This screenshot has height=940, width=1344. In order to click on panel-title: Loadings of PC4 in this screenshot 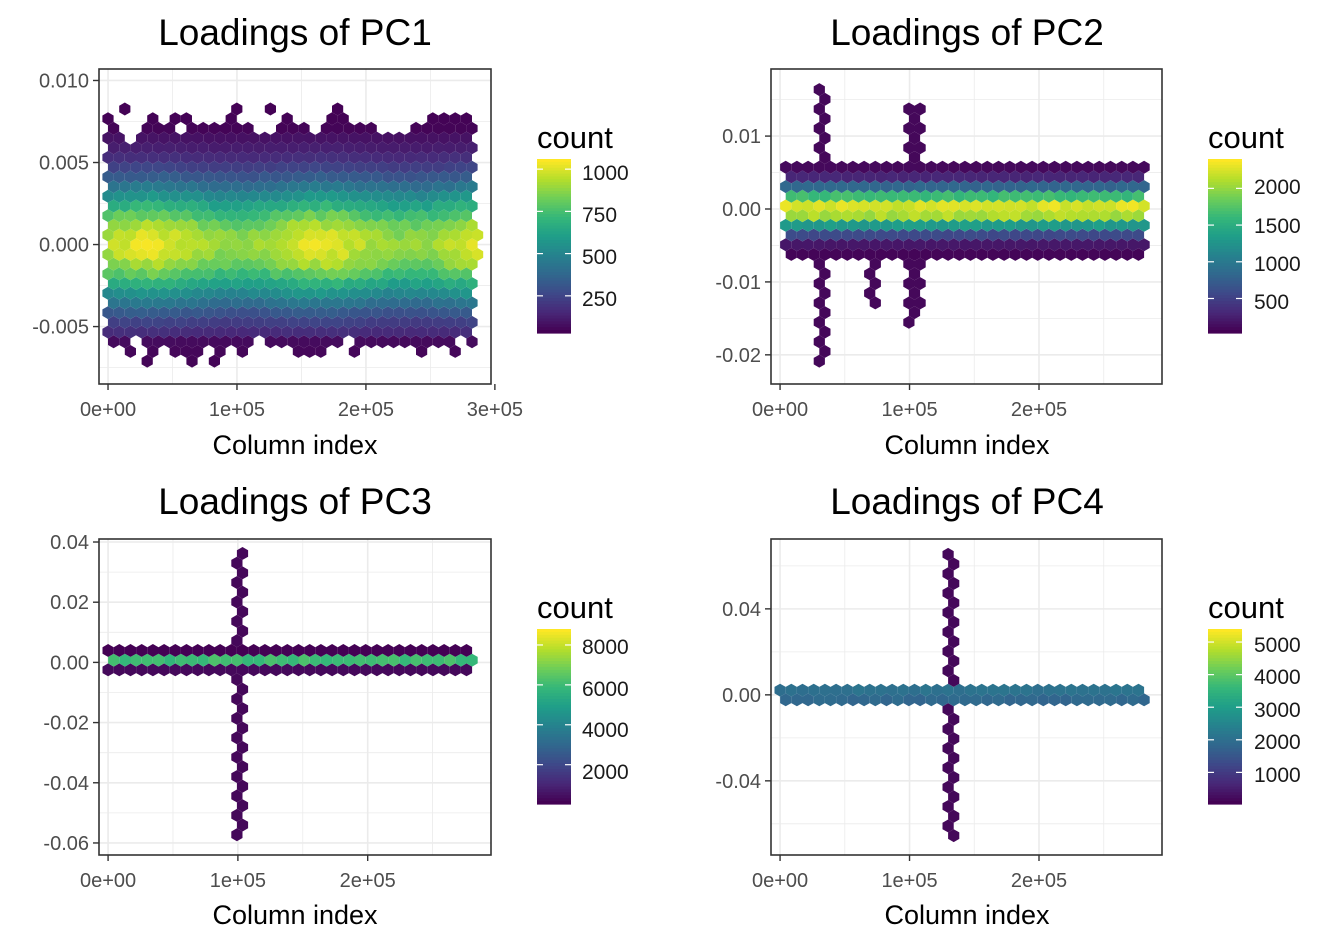, I will do `click(967, 501)`.